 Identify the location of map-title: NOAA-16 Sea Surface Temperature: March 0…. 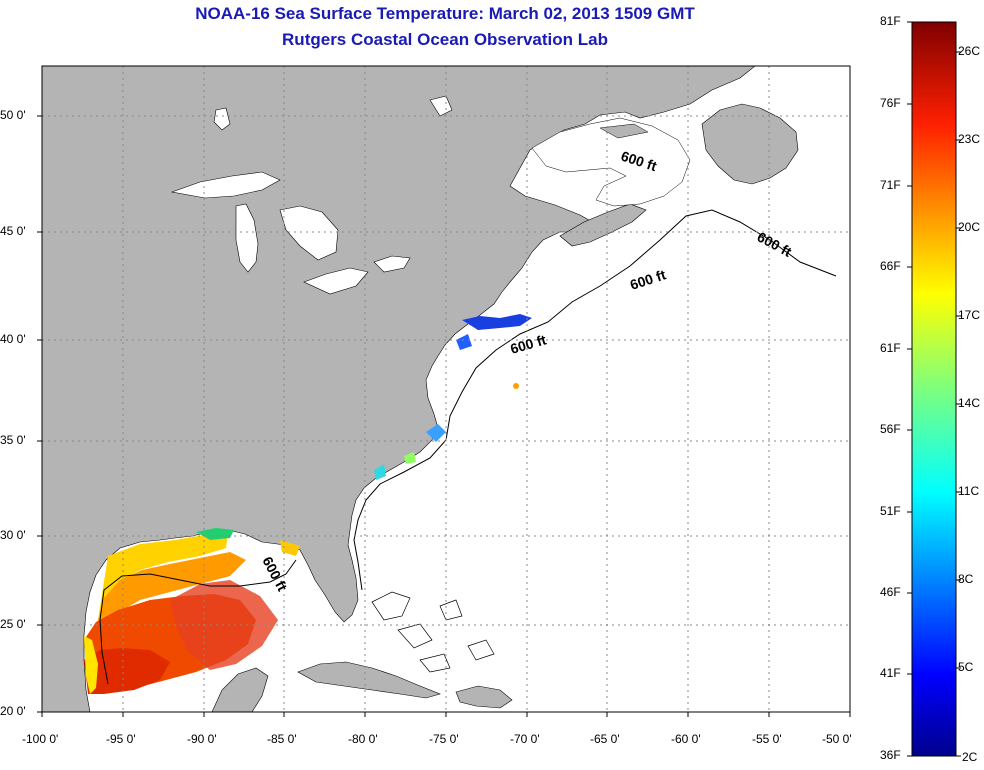
(445, 13).